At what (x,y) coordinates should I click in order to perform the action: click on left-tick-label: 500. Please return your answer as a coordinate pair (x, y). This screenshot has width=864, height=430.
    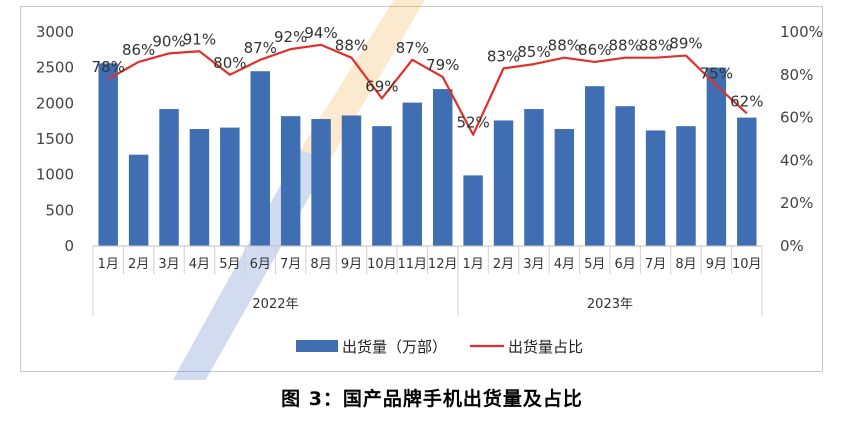
    Looking at the image, I should click on (59, 210).